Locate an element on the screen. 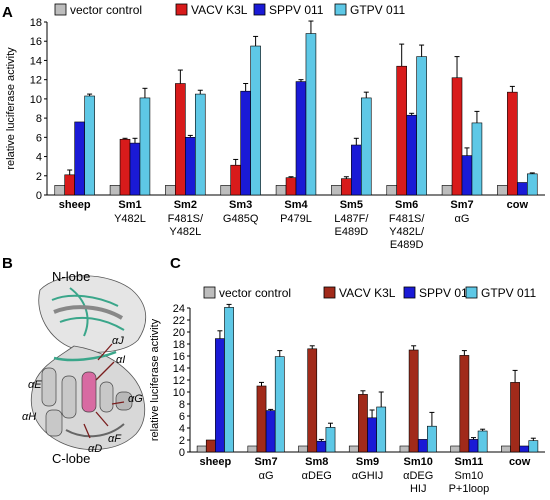 The width and height of the screenshot is (550, 500). n-lobe-label: N-lobe is located at coordinates (71, 276).